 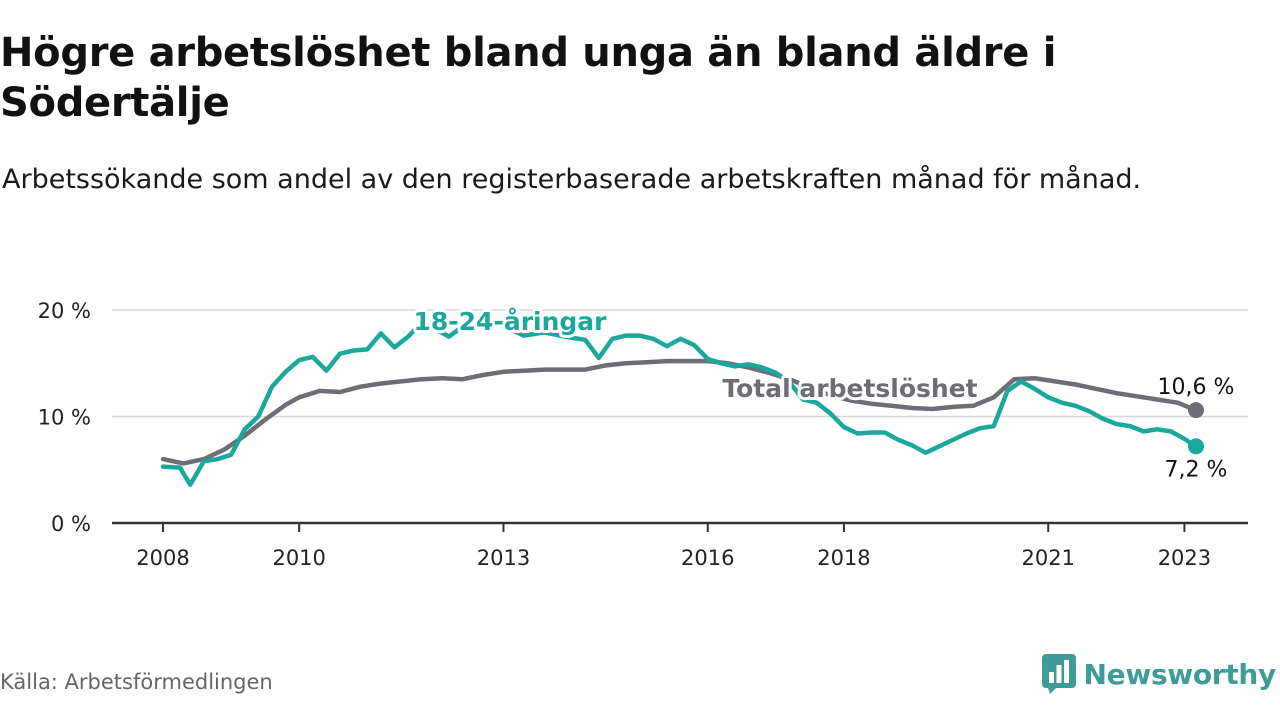 I want to click on y-tick-label: 10 %, so click(x=64, y=418).